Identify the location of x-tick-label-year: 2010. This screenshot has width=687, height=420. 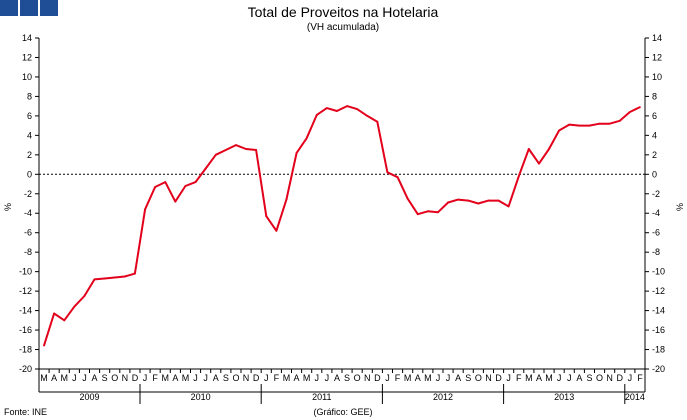
(201, 397).